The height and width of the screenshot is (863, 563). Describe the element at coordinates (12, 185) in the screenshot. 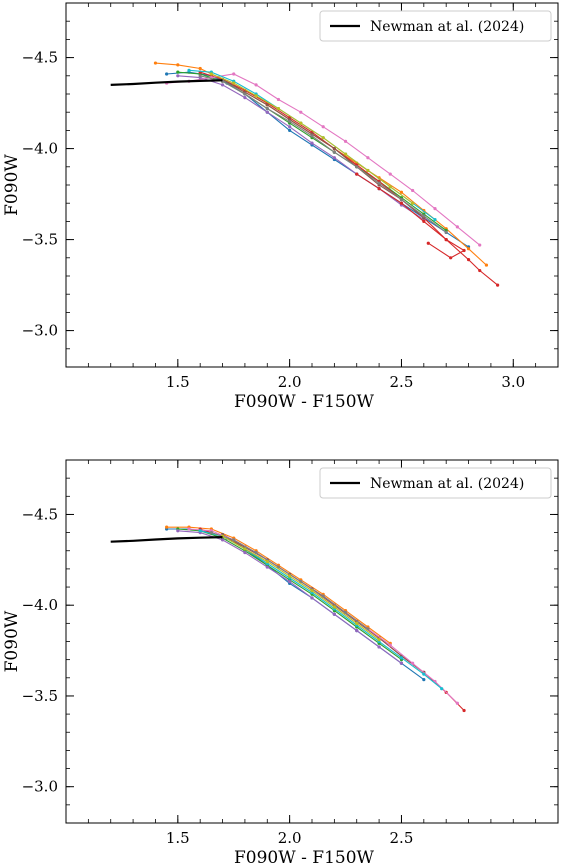

I see `y-axis-label: F090W` at that location.